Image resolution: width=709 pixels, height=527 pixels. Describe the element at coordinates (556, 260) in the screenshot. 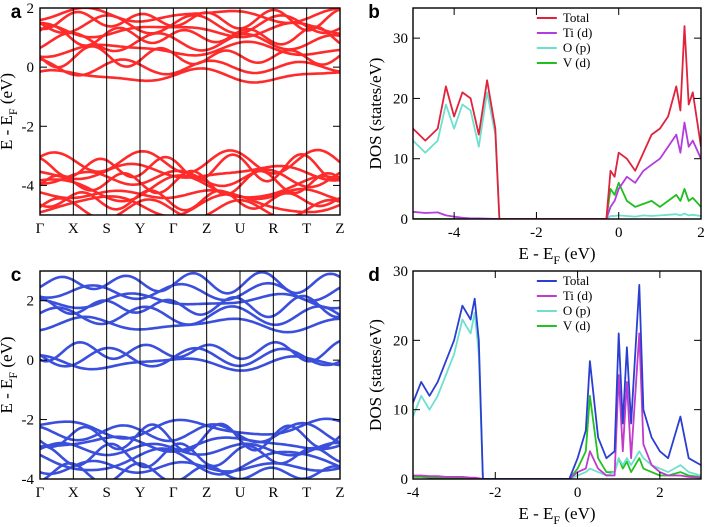

I see `x-axis-label-sub: F` at that location.